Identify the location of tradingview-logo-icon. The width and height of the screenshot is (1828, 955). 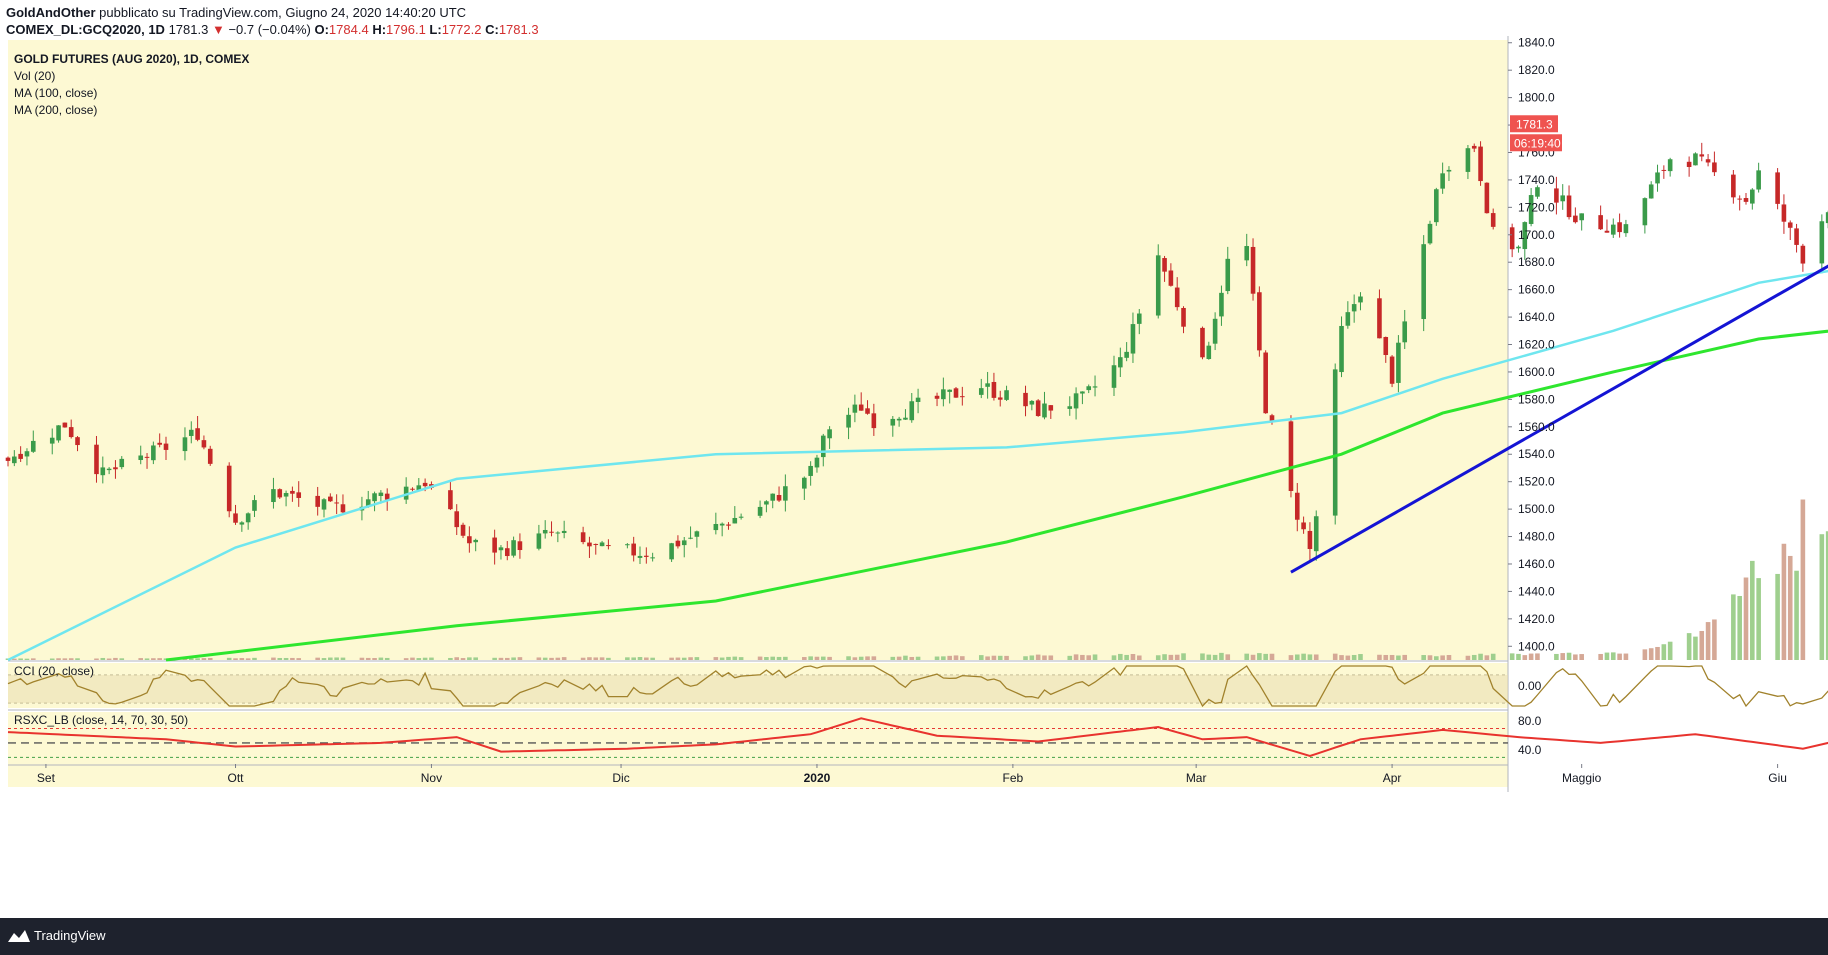
(19, 936).